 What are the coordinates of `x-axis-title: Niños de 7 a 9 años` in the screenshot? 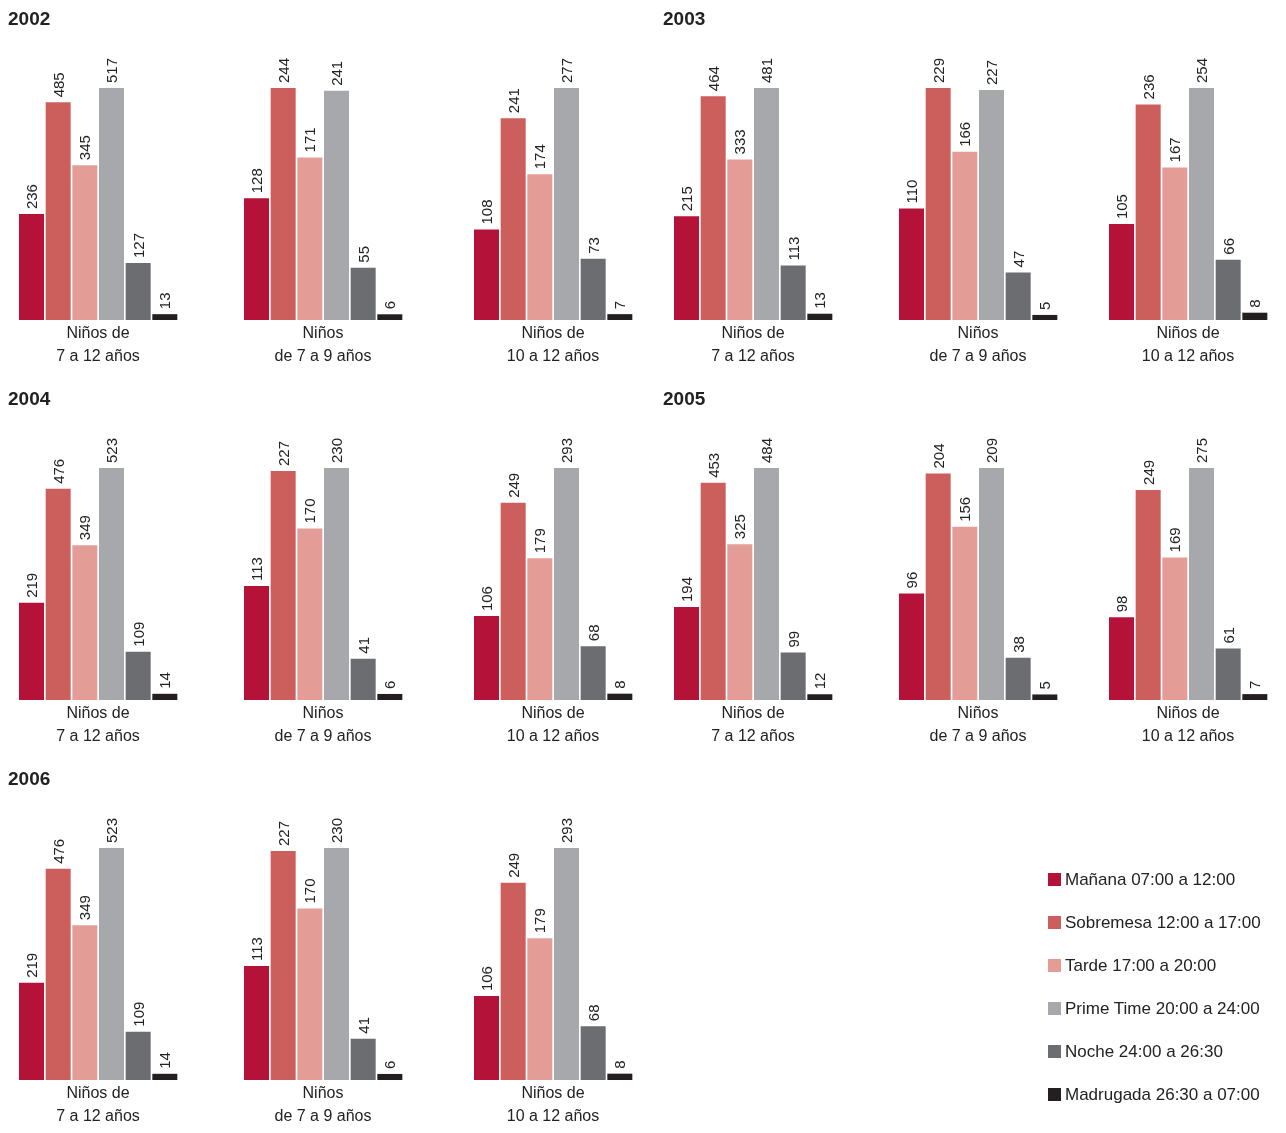 It's located at (323, 344).